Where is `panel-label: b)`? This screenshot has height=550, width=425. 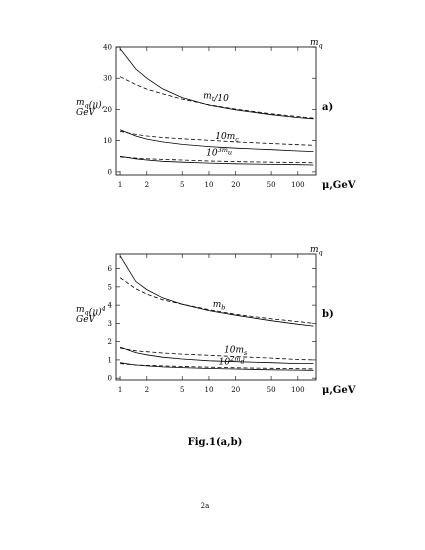
panel-label: b) is located at coordinates (328, 314).